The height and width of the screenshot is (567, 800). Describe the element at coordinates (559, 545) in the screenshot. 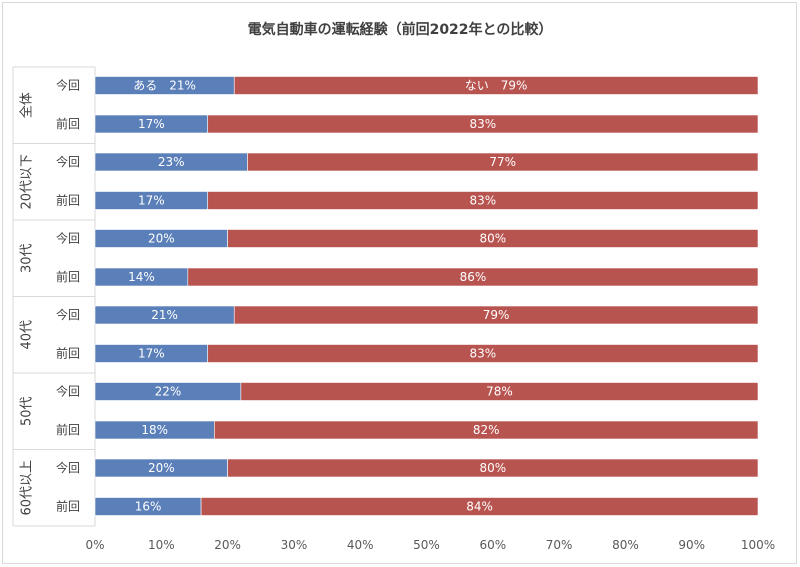

I see `x-tick-label: 70%` at that location.